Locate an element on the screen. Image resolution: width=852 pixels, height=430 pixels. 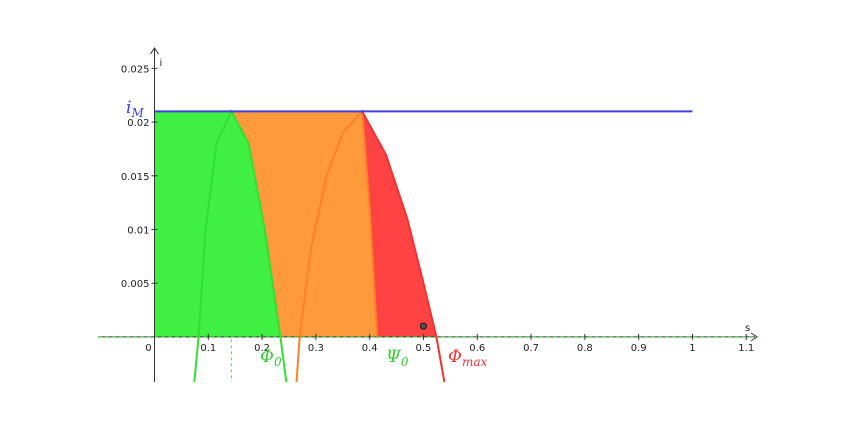
x-axis-label: s is located at coordinates (747, 328).